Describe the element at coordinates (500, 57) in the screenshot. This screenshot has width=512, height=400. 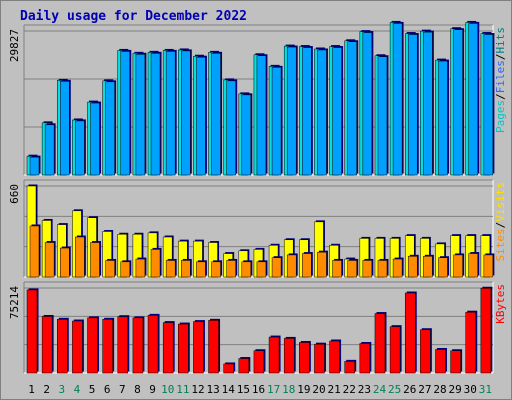
I see `legend-entry: /` at that location.